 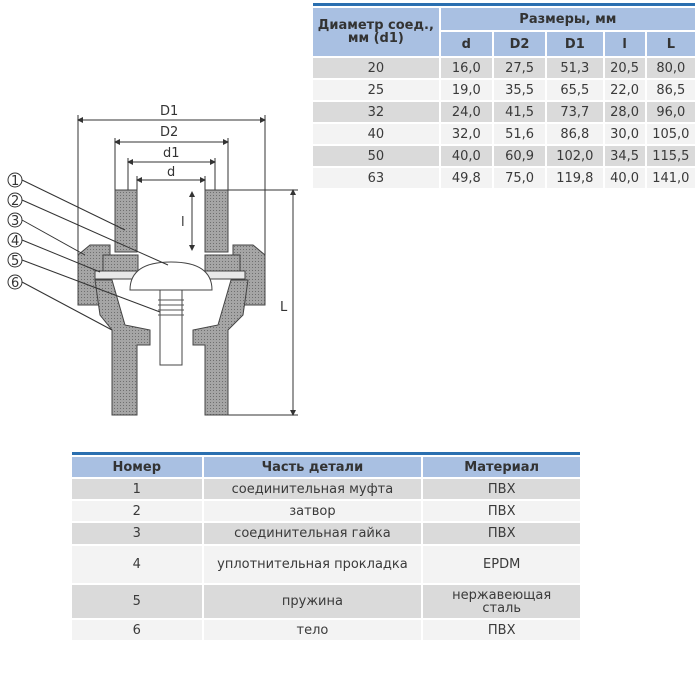 I want to click on table-row: 32 24,0 41,5 73,7 28,0 96,0, so click(x=504, y=112).